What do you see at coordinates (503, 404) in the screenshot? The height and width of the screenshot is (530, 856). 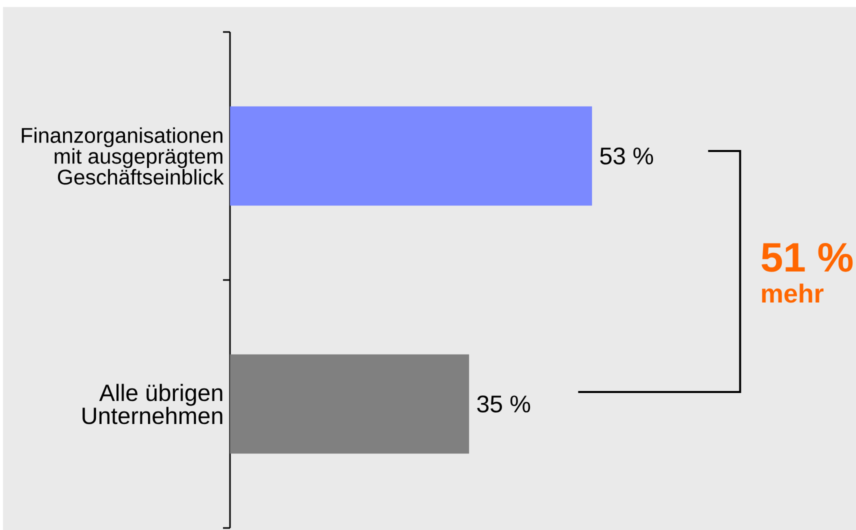 I see `data-label: 35 %` at bounding box center [503, 404].